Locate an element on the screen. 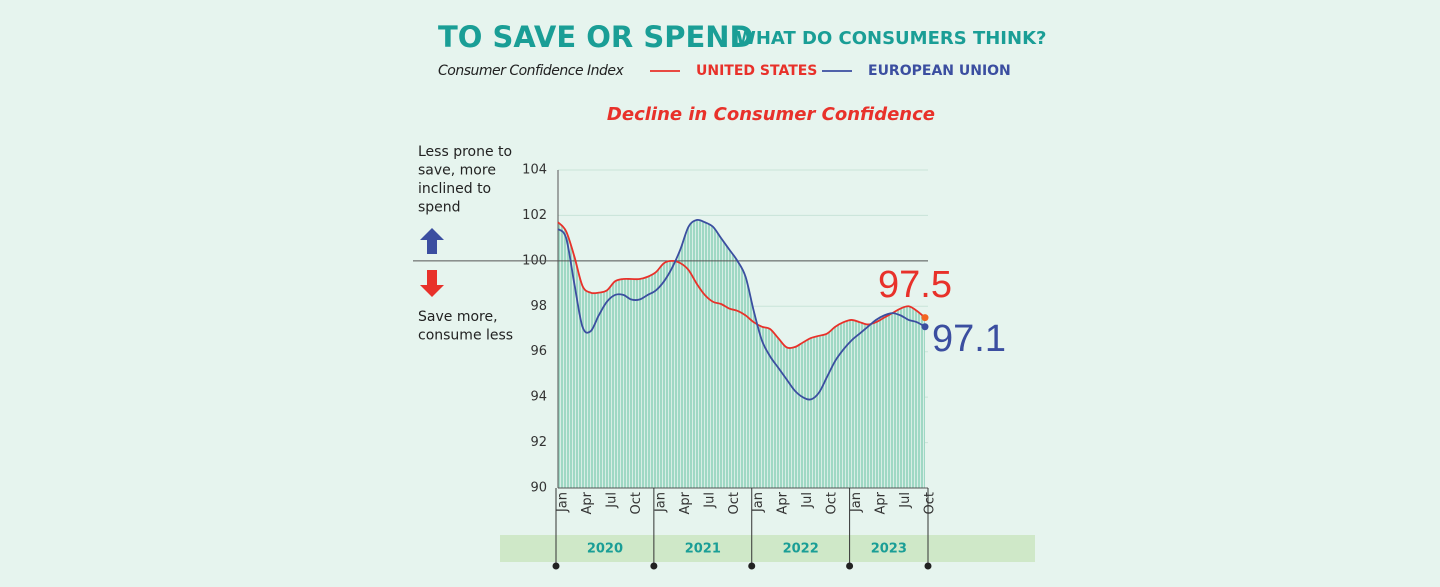 The height and width of the screenshot is (587, 1440). year-label: 2023 is located at coordinates (889, 549).